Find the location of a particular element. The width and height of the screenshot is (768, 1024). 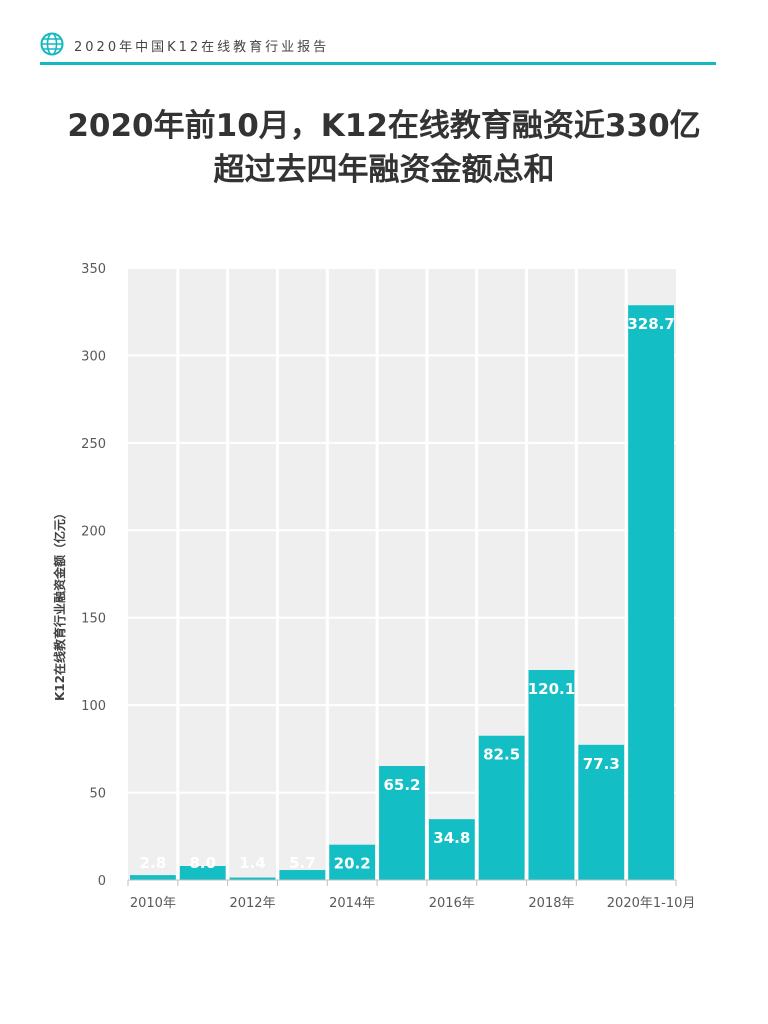

data-label: 65.2 is located at coordinates (401, 785).